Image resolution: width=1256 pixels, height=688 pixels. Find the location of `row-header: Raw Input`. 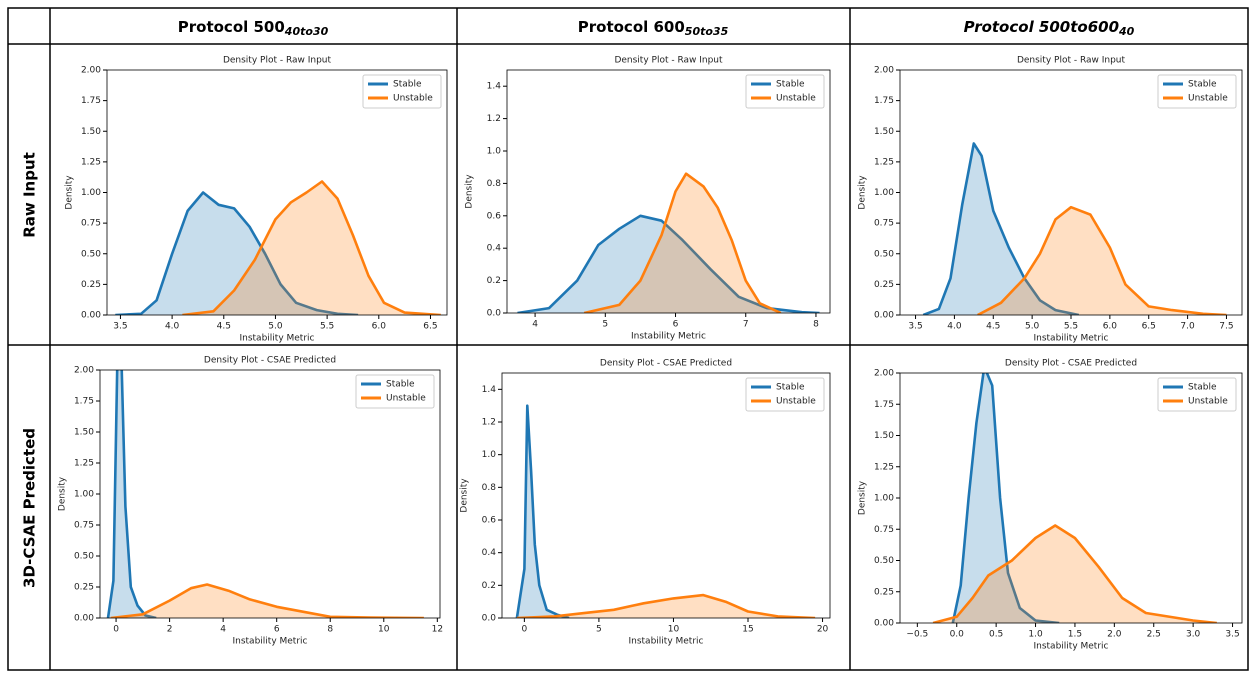

row-header: Raw Input is located at coordinates (30, 195).